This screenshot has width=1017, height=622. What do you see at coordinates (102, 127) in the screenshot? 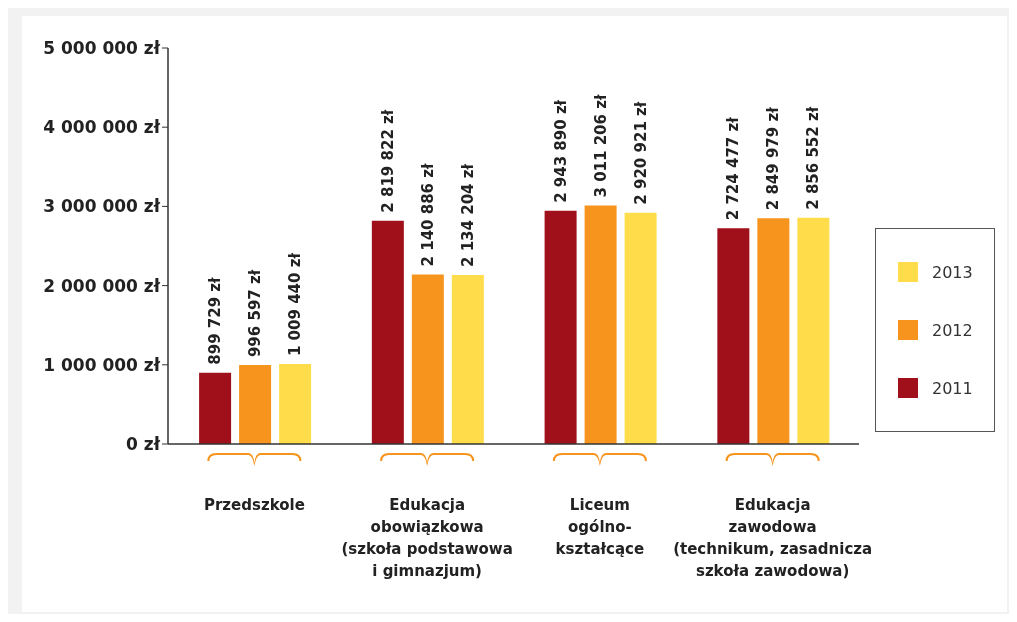
I see `y-tick-label: 4 000 000 zł` at bounding box center [102, 127].